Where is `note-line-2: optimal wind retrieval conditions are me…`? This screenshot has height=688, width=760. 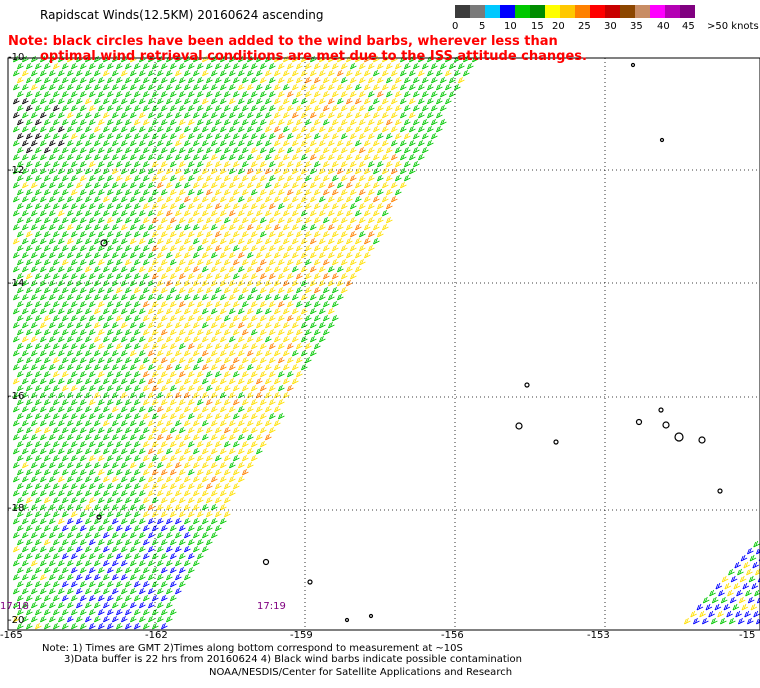 note-line-2: optimal wind retrieval conditions are me… is located at coordinates (313, 56).